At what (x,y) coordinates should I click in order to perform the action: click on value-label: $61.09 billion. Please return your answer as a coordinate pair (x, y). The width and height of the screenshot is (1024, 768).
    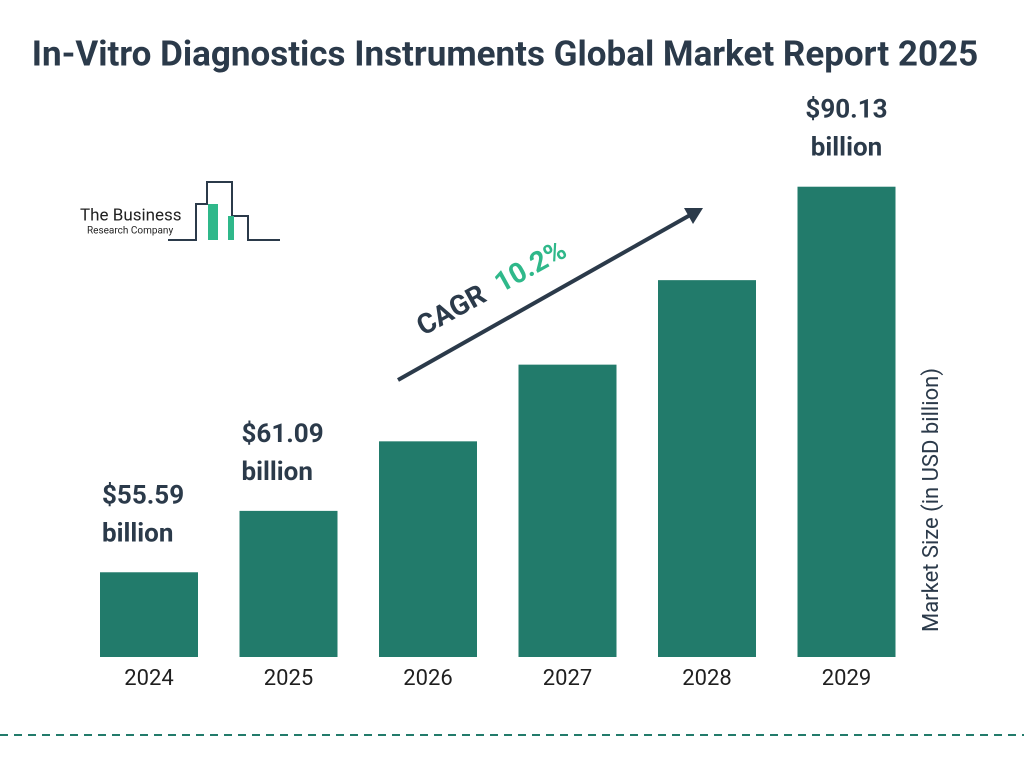
    Looking at the image, I should click on (283, 453).